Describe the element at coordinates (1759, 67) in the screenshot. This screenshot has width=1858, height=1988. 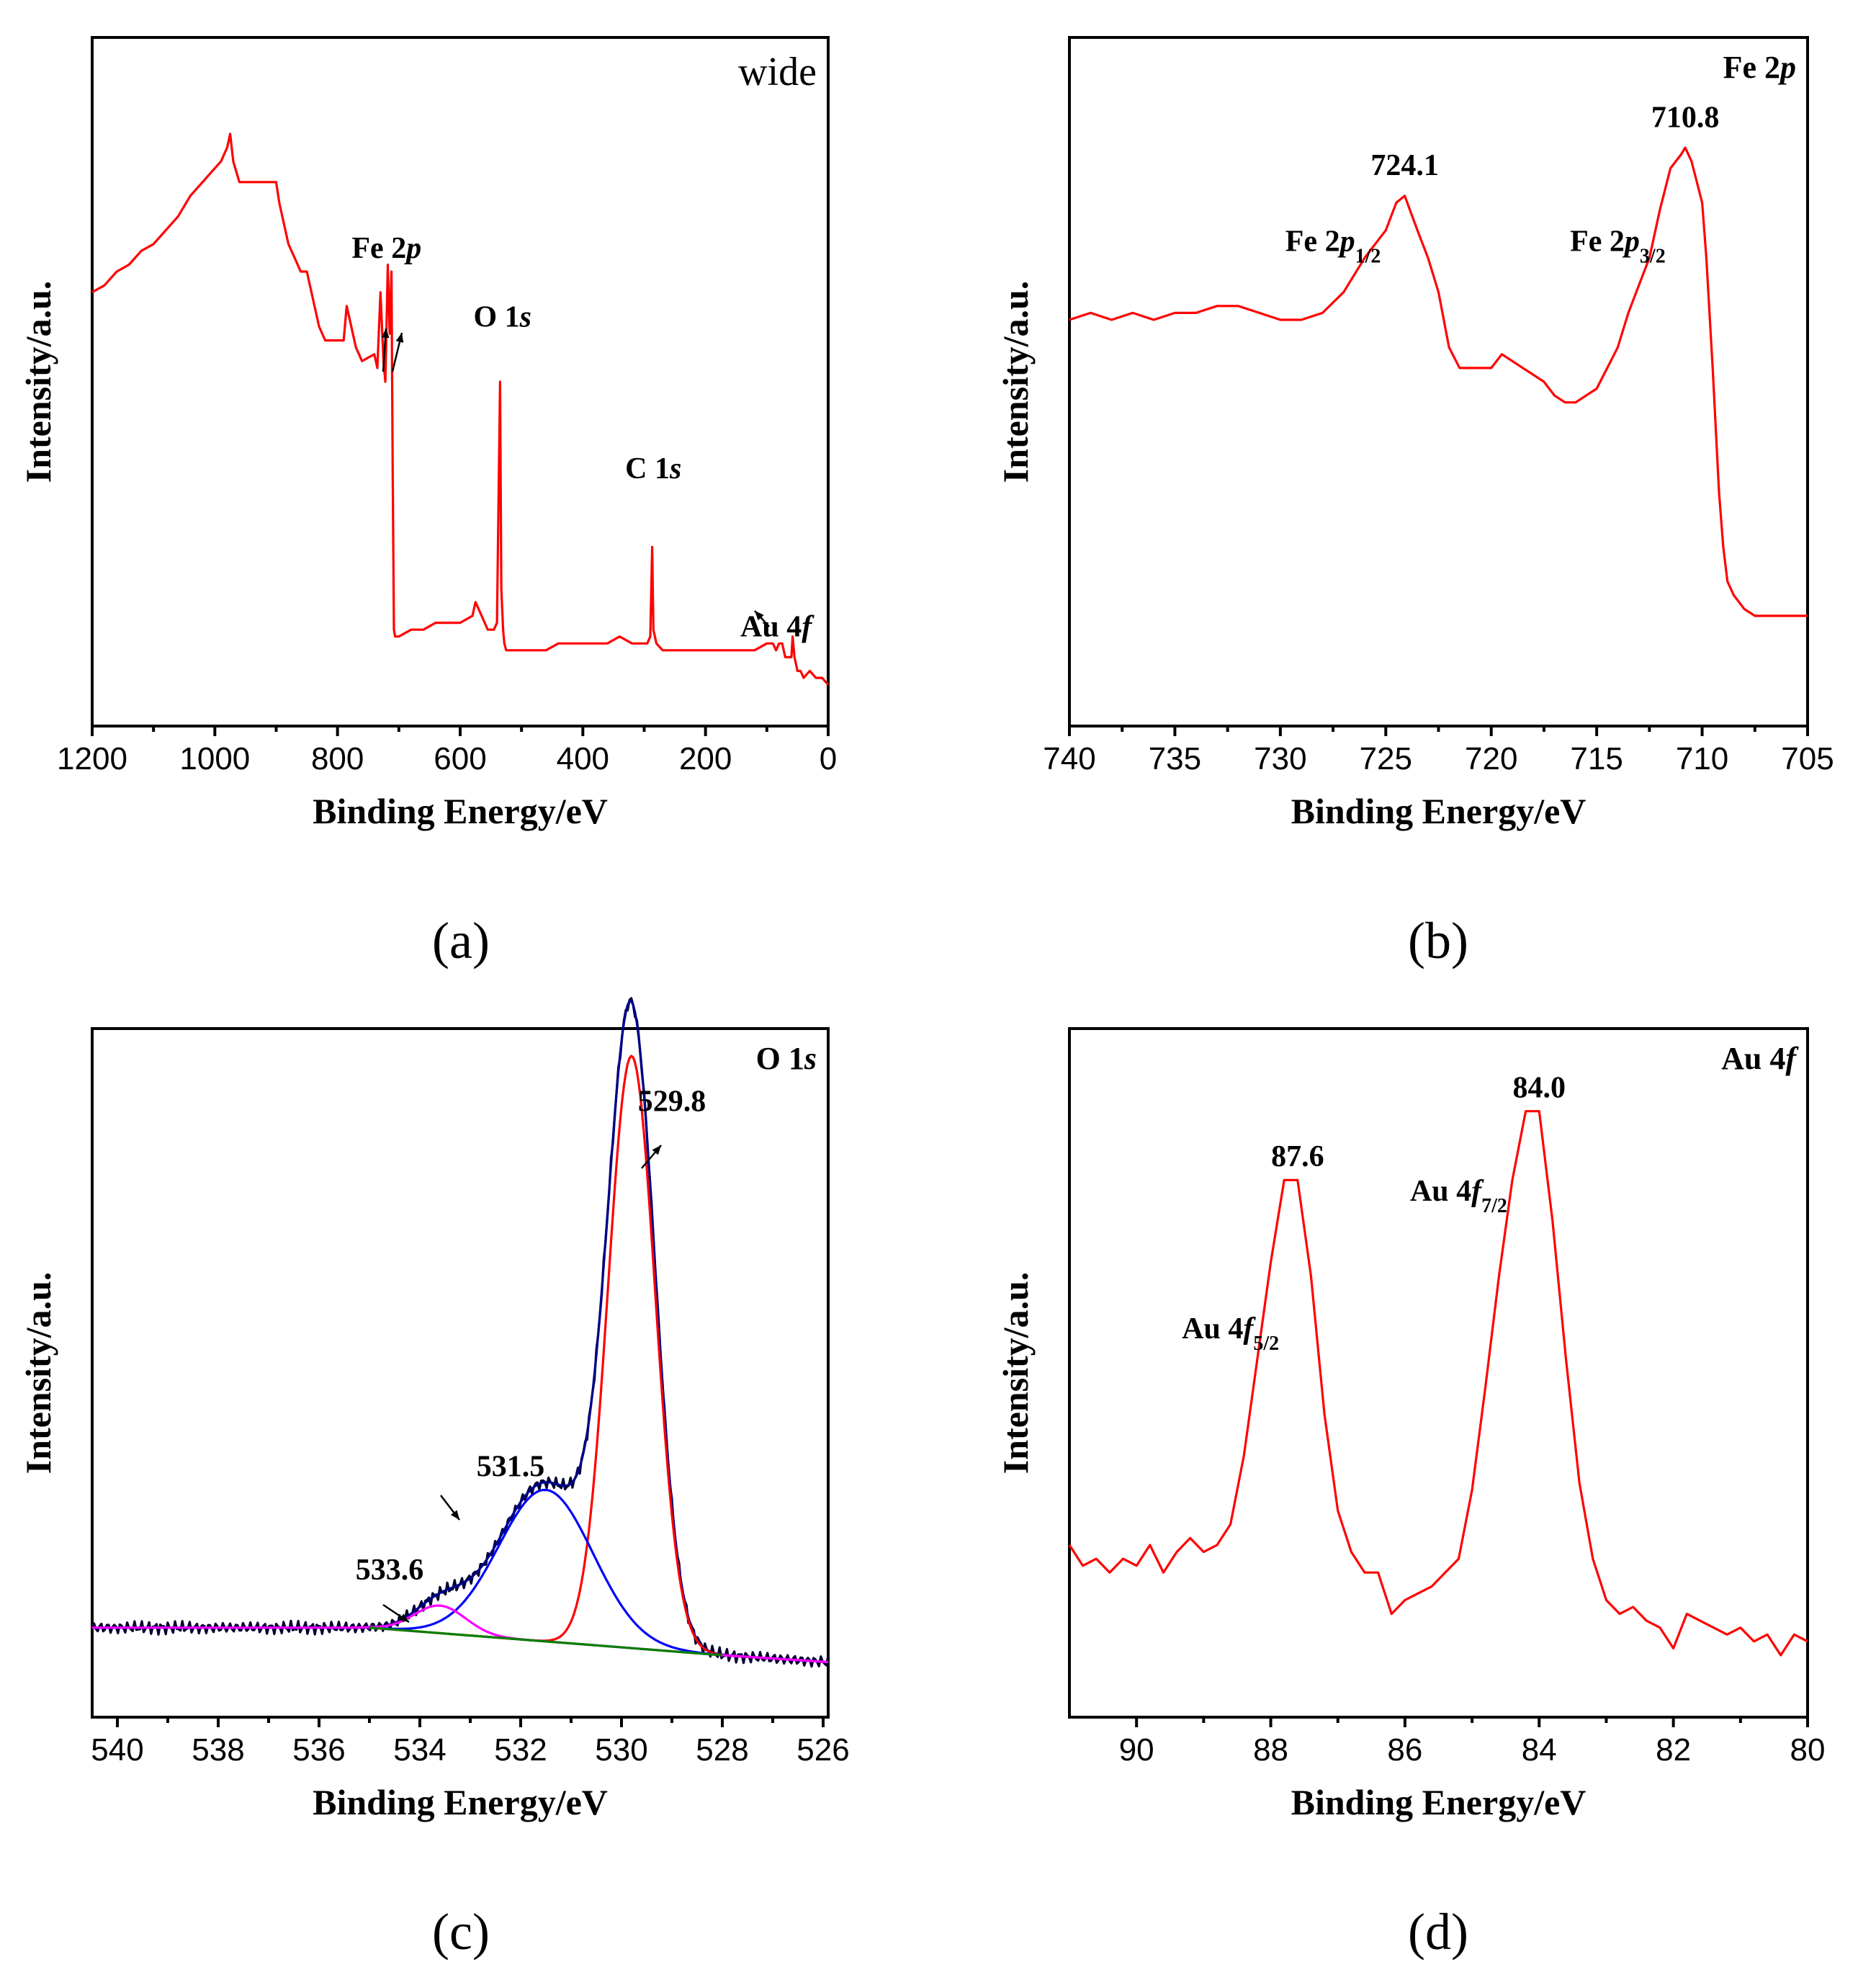
I see `panel-title: Fe 2p` at that location.